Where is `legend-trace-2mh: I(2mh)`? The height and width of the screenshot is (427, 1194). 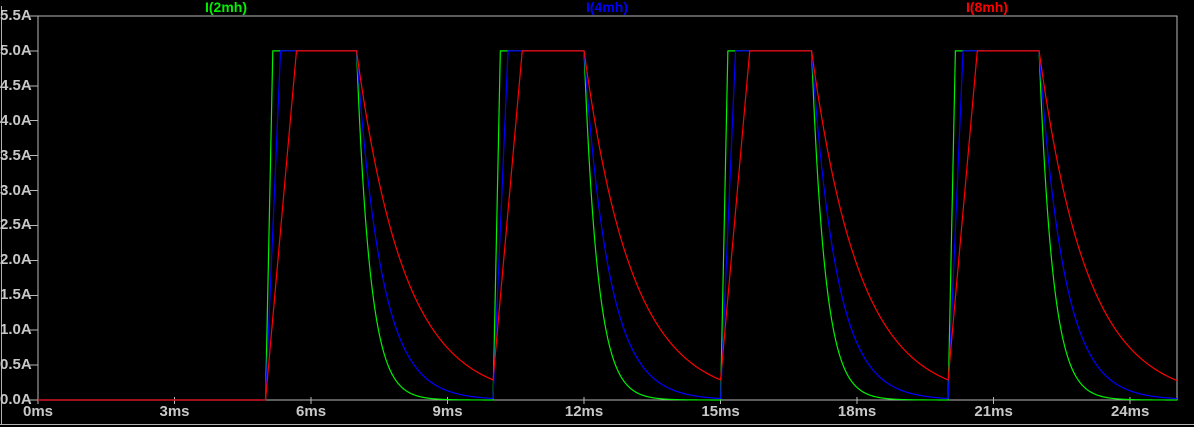
legend-trace-2mh: I(2mh) is located at coordinates (226, 7).